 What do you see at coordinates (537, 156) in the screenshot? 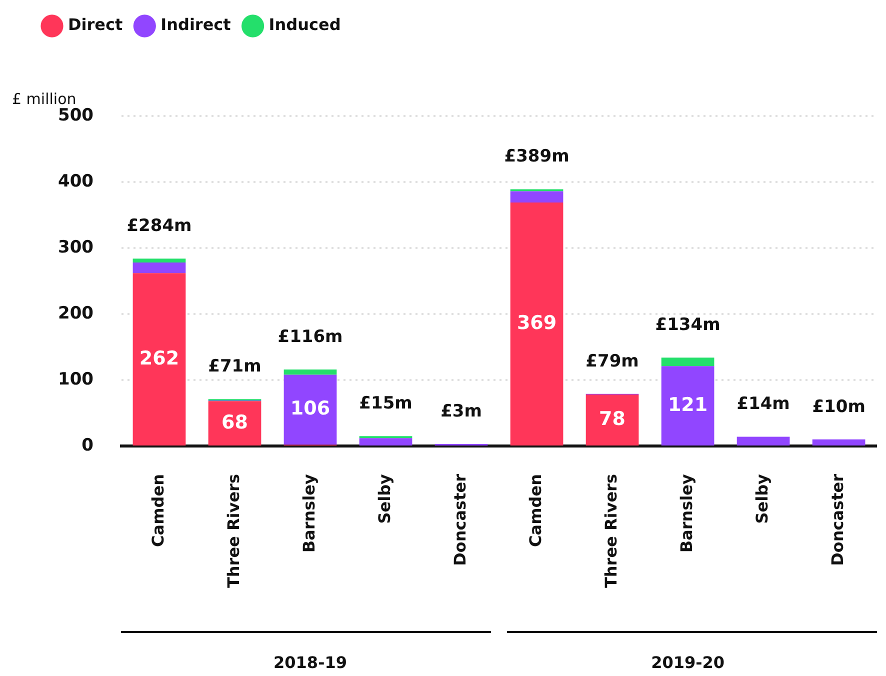
I see `total-label: £389m` at bounding box center [537, 156].